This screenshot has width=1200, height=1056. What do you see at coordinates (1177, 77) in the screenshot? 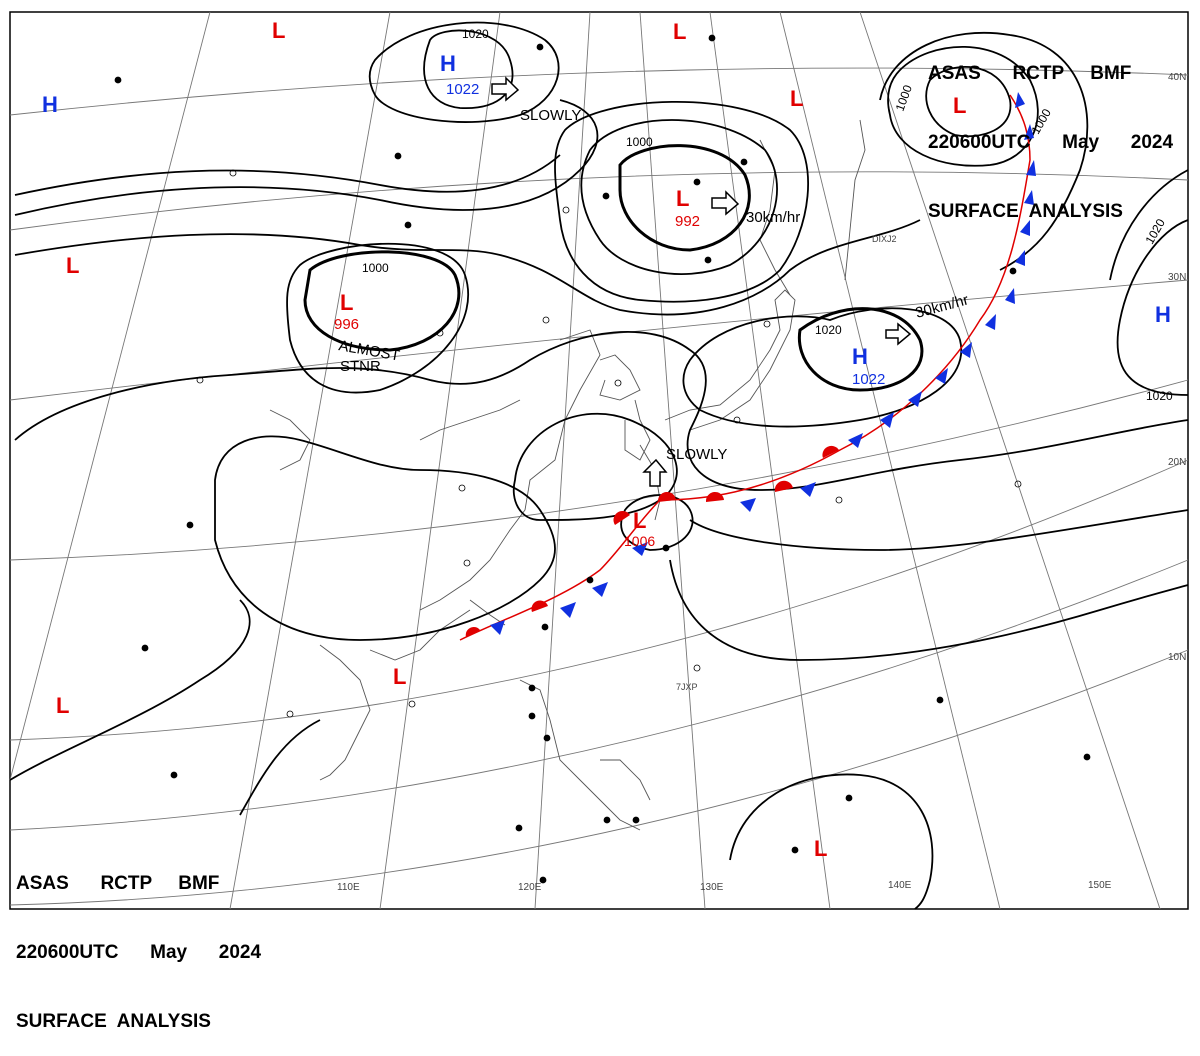
I see `lat-label: 40N` at bounding box center [1177, 77].